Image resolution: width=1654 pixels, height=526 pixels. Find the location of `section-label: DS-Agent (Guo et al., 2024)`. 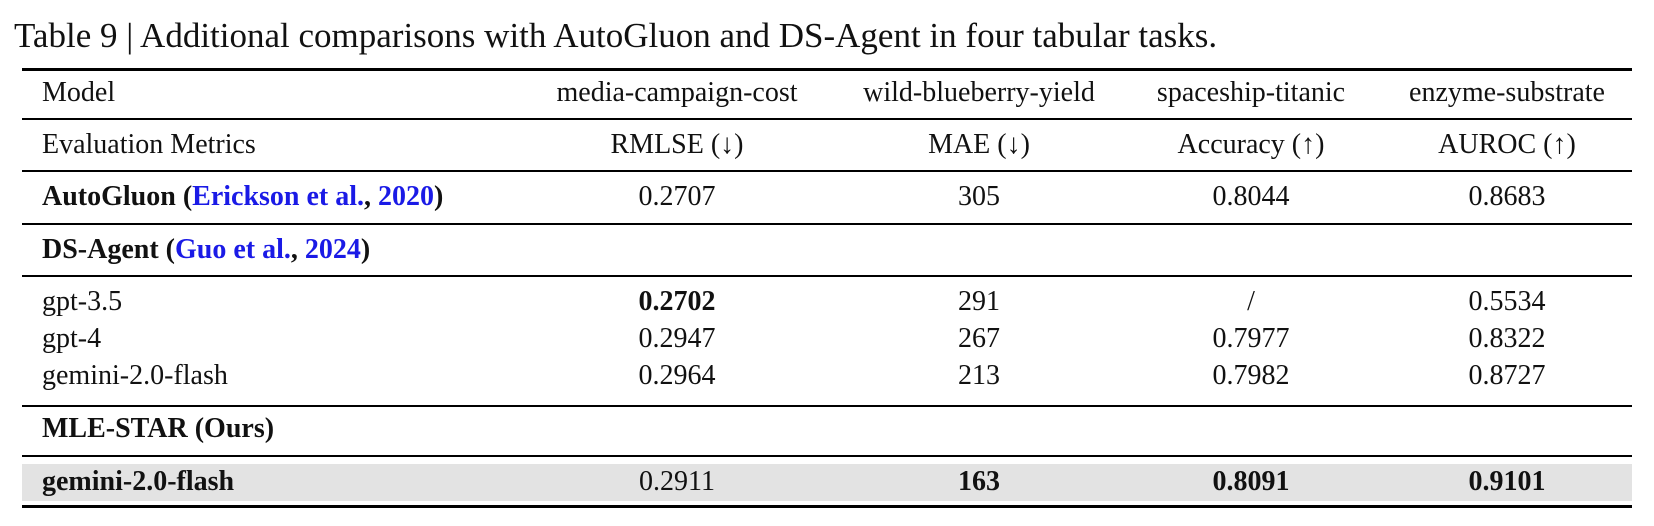

section-label: DS-Agent (Guo et al., 2024) is located at coordinates (206, 250).